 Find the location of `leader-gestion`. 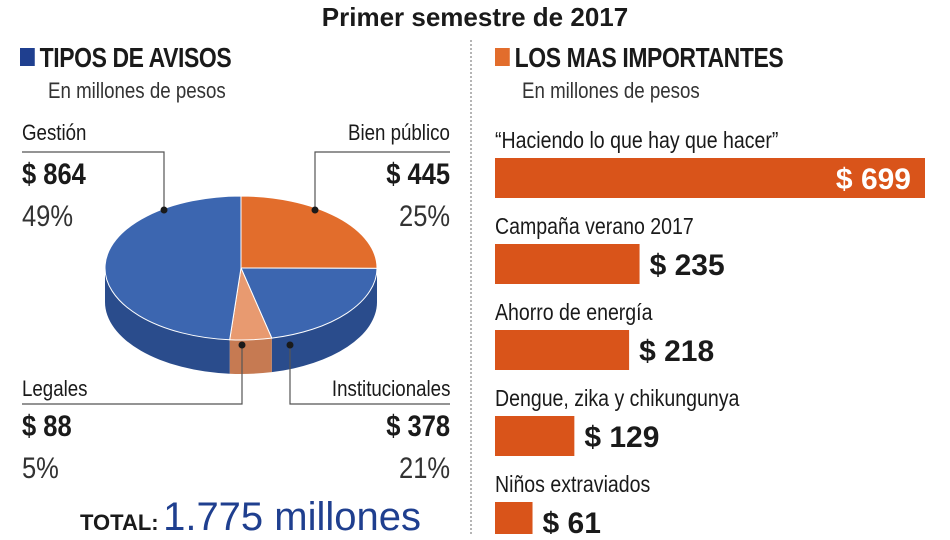

leader-gestion is located at coordinates (93, 181).